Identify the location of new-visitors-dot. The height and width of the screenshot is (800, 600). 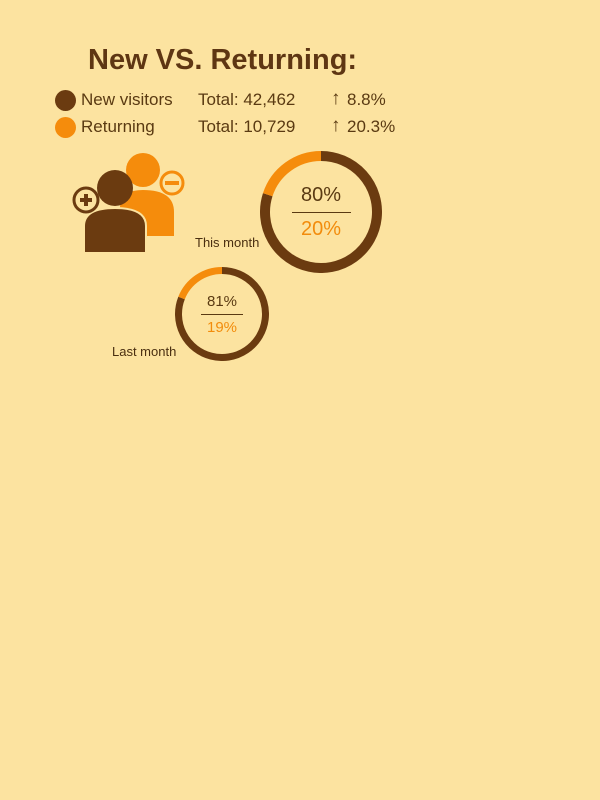
(65, 100).